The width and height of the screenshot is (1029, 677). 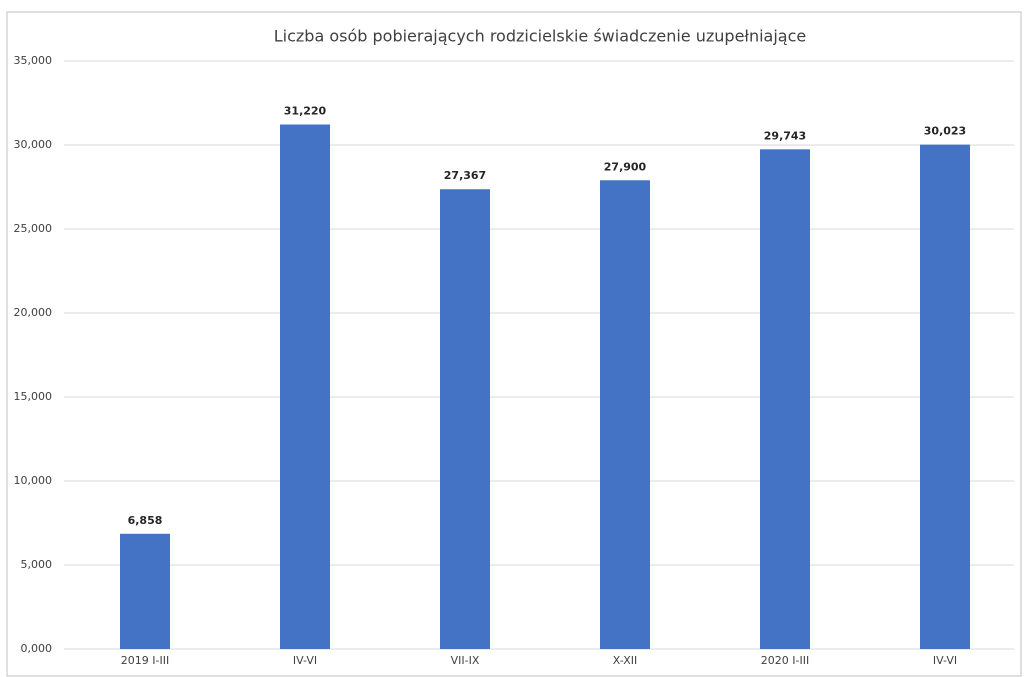 I want to click on y-tick-label: 0,000, so click(x=37, y=648).